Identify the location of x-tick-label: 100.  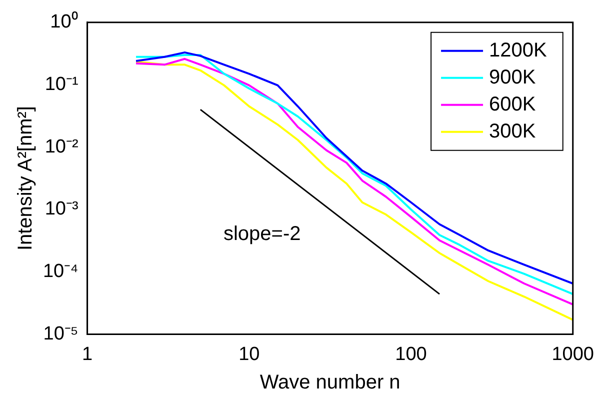
(411, 354).